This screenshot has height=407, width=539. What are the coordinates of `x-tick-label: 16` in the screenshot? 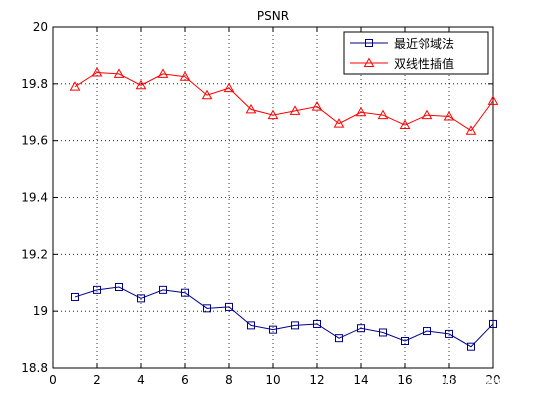 It's located at (404, 380).